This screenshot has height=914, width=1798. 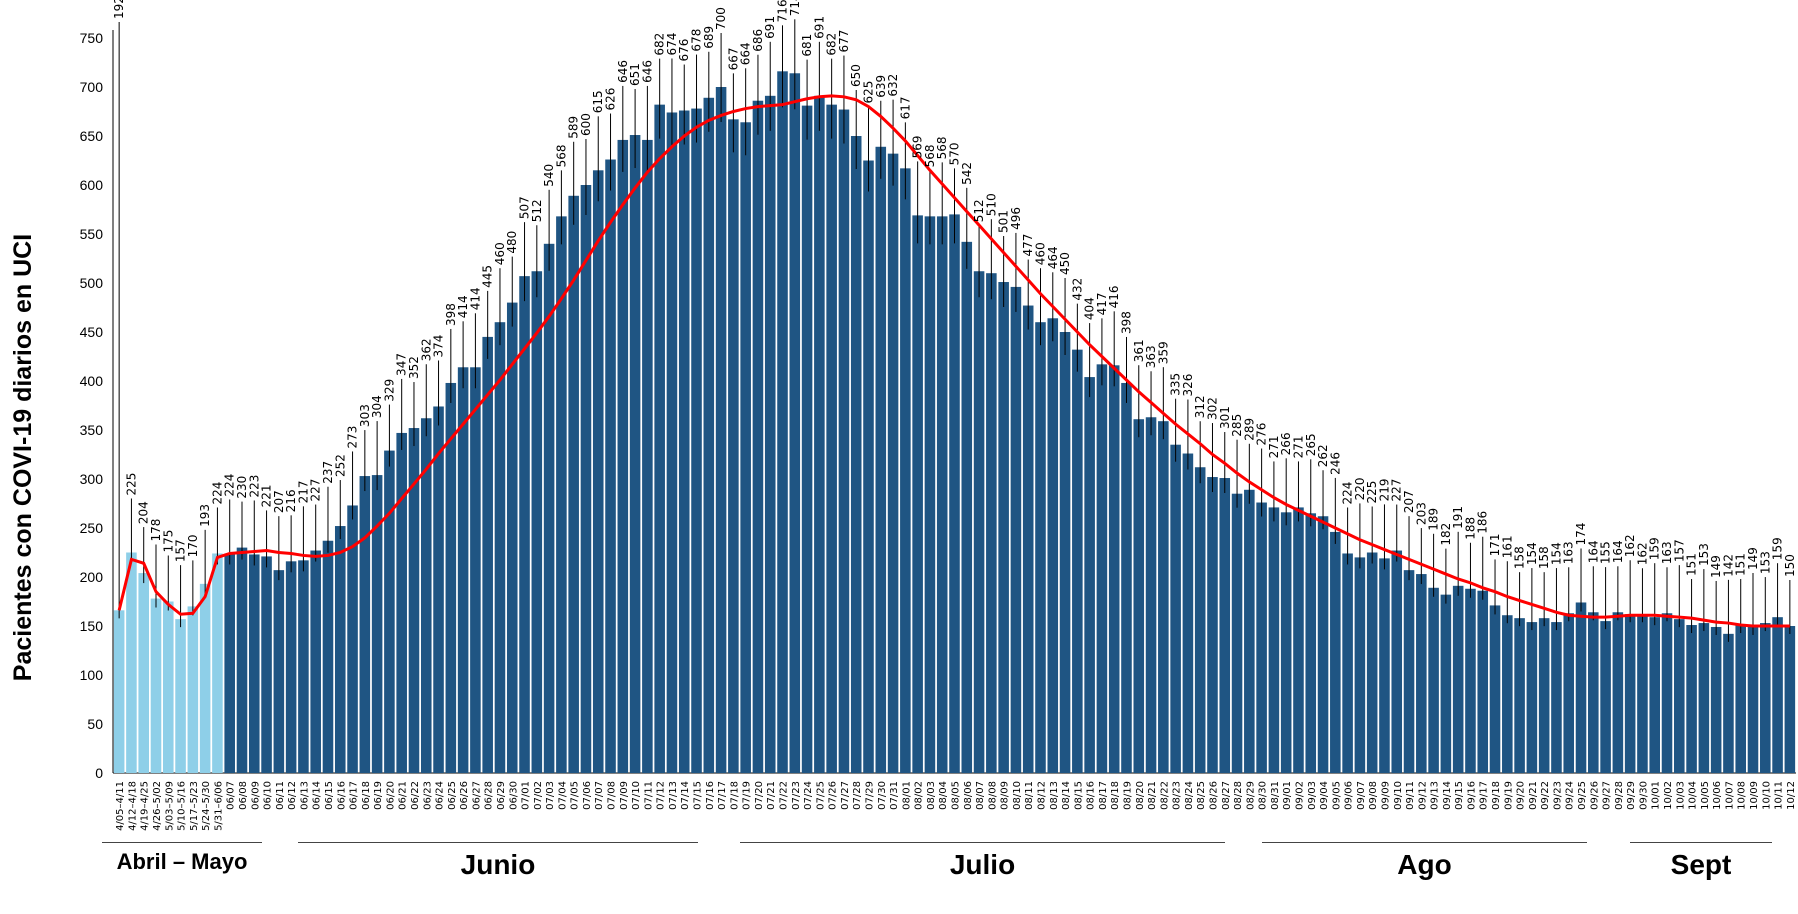 What do you see at coordinates (426, 349) in the screenshot?
I see `value-label: 362` at bounding box center [426, 349].